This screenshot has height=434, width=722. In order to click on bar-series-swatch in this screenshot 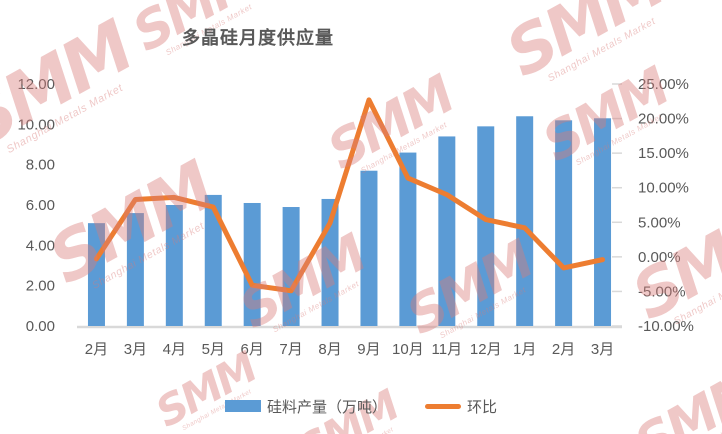, I will do `click(242, 406)`.